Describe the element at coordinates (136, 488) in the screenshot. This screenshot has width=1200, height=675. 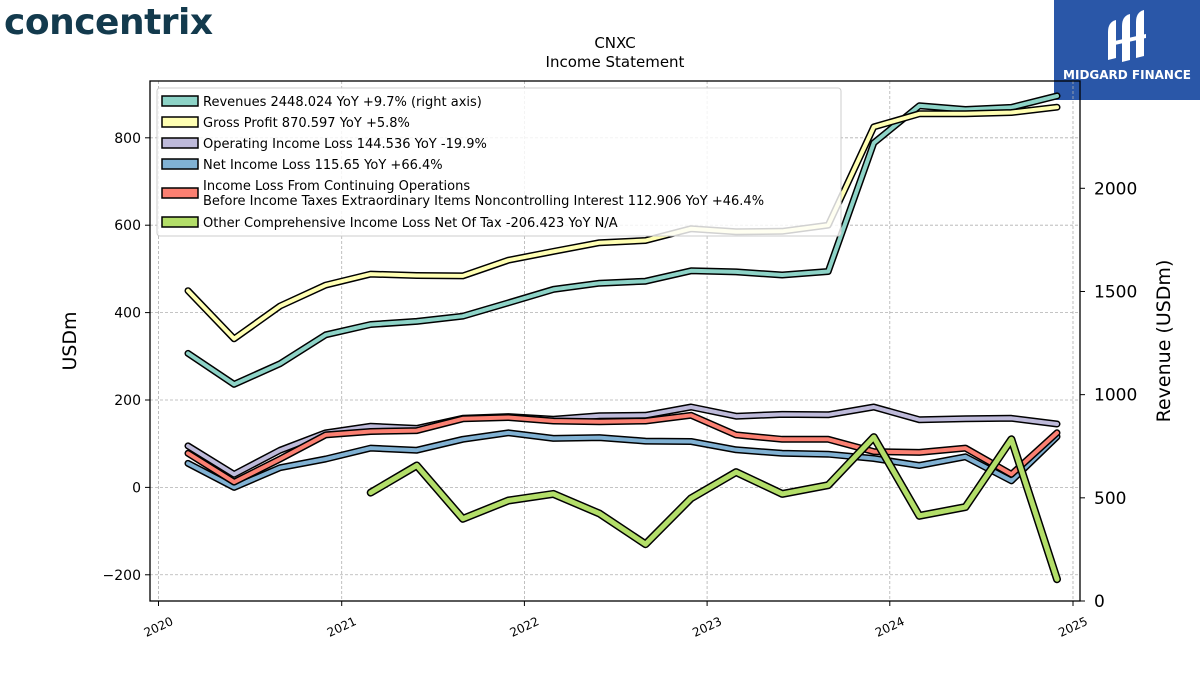
I see `y-tick-label: 0` at that location.